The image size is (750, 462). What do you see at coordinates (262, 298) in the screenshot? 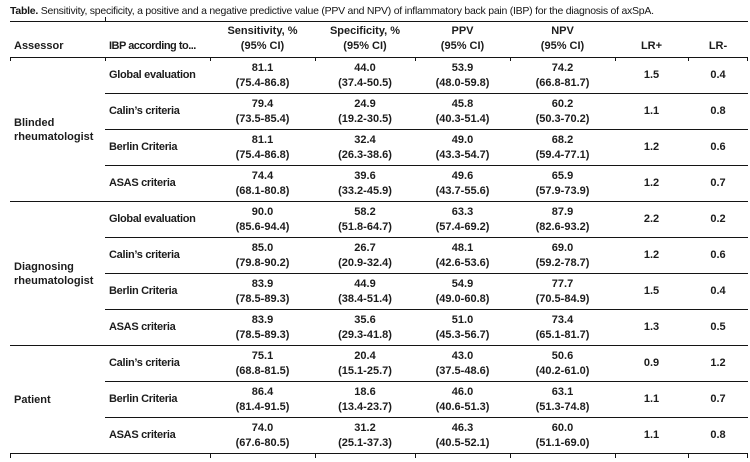
I see `sensitivity-ci: (78.5-89.3)` at bounding box center [262, 298].